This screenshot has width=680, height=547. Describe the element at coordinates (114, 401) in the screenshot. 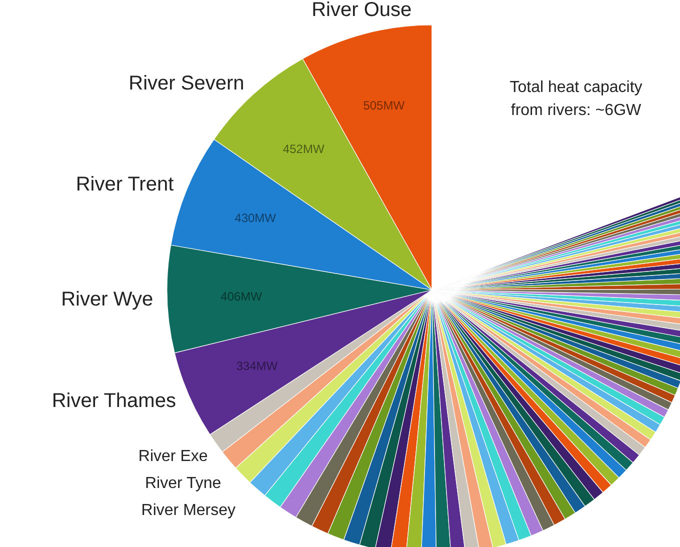

I see `slice-label: River Thames` at that location.